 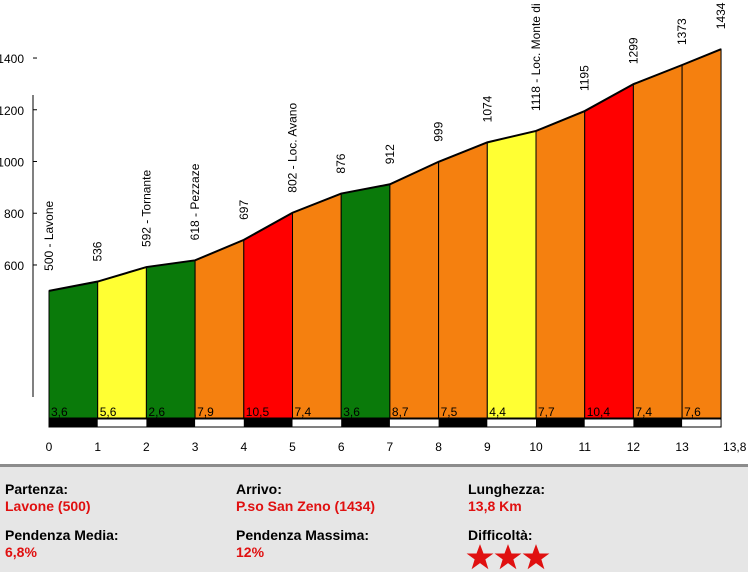 What do you see at coordinates (244, 210) in the screenshot?
I see `altitude-label: 697` at bounding box center [244, 210].